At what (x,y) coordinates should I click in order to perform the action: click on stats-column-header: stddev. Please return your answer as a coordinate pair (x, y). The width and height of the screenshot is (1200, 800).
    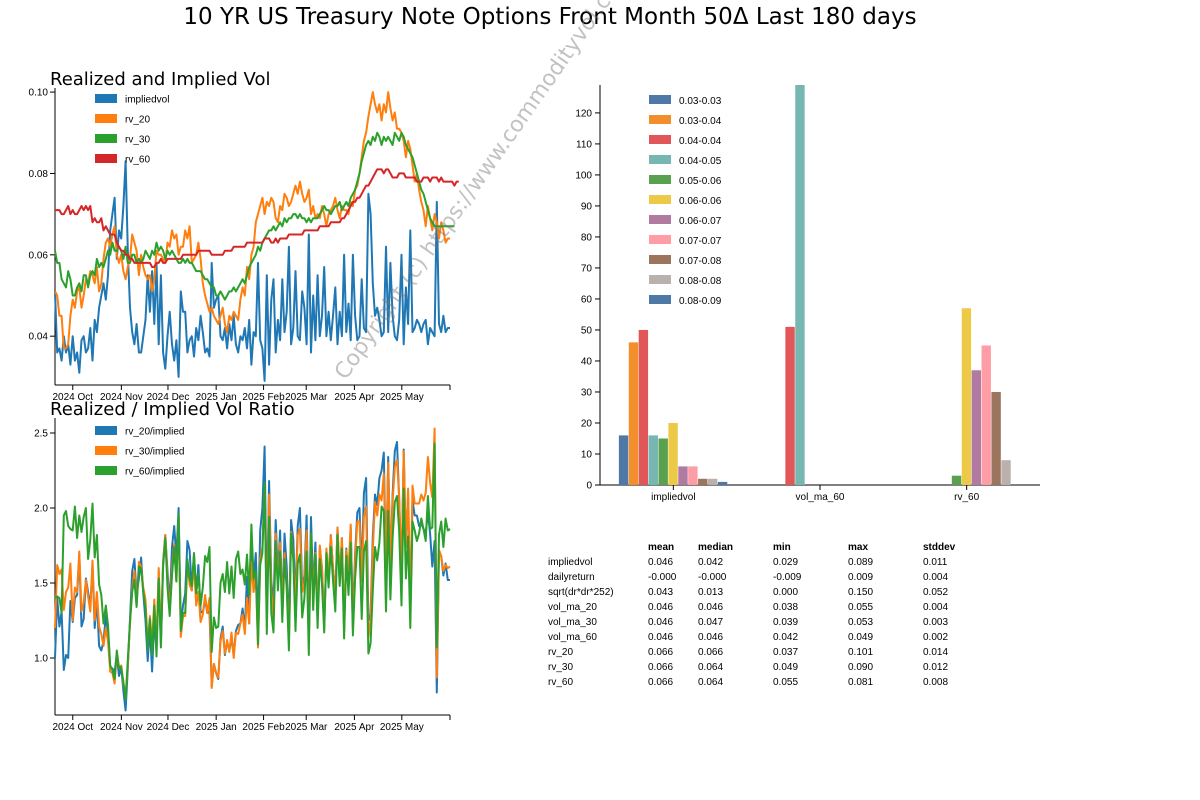
    Looking at the image, I should click on (939, 547).